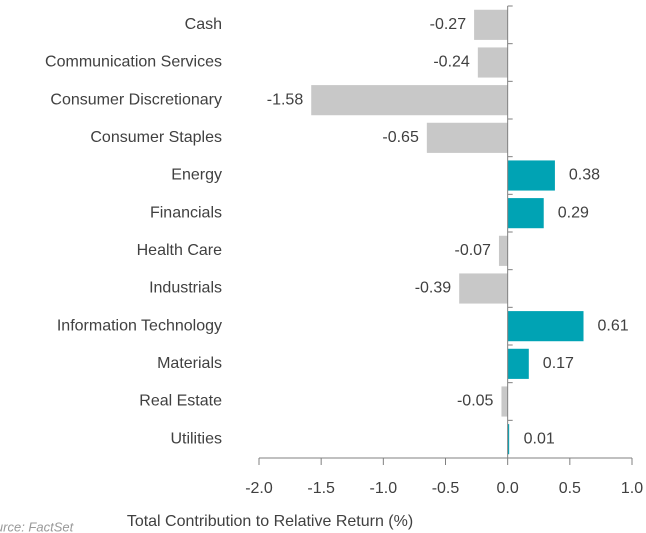 This screenshot has height=533, width=646. Describe the element at coordinates (139, 325) in the screenshot. I see `category-label: Information Technology` at that location.